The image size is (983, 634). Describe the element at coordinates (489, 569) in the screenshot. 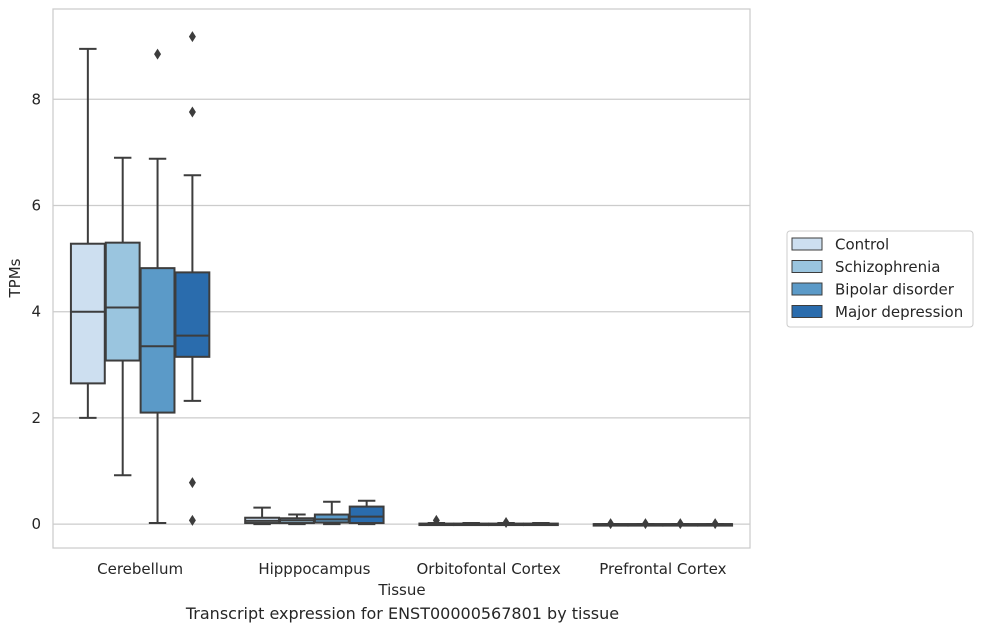

I see `x-tick-label: Orbitofontal Cortex` at that location.